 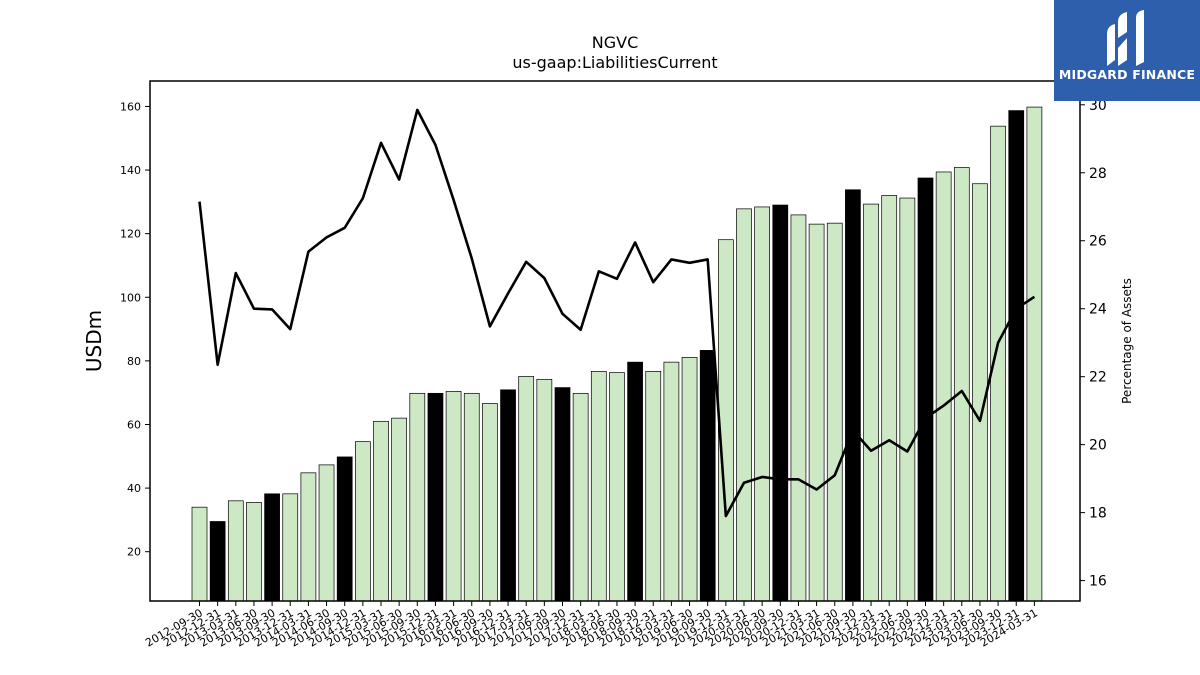 What do you see at coordinates (1098, 582) in the screenshot?
I see `y2-tick-label: 16` at bounding box center [1098, 582].